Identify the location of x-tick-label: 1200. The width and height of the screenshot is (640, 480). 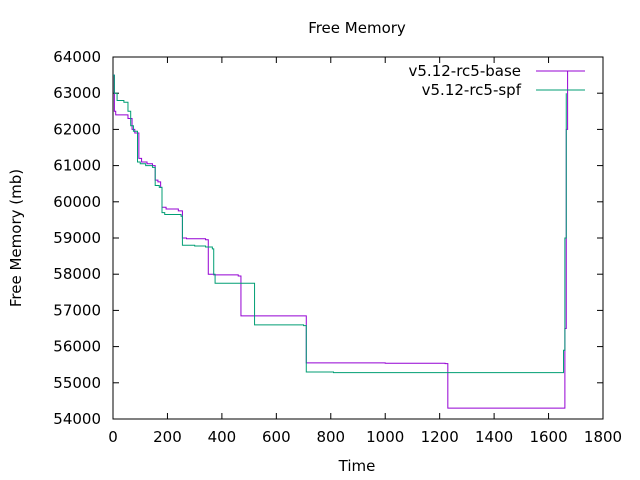
(440, 437).